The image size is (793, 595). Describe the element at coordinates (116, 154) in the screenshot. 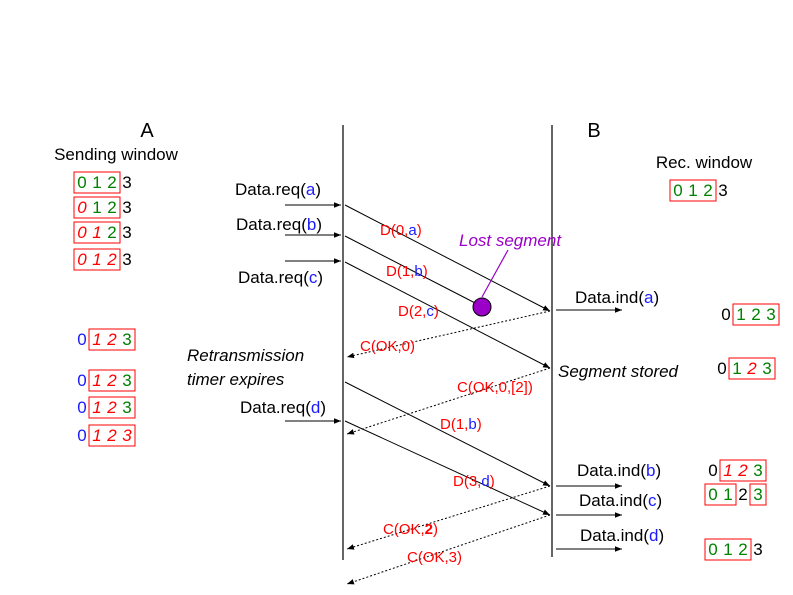

I see `sending-window-title: Sending window` at that location.